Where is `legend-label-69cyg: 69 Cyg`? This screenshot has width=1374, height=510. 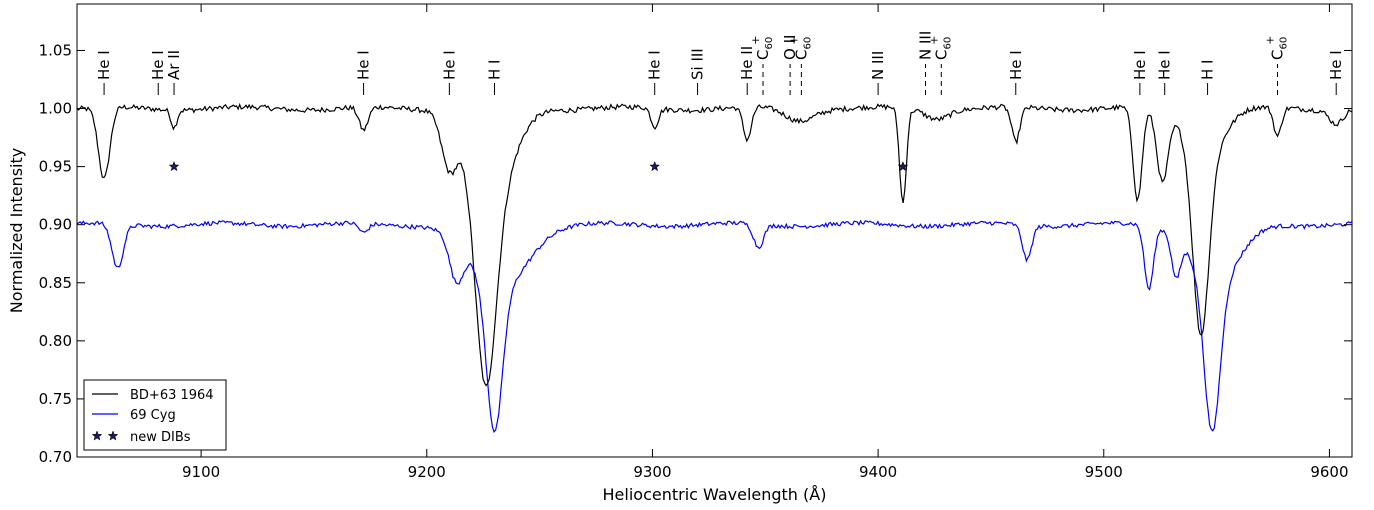
legend-label-69cyg: 69 Cyg is located at coordinates (153, 415).